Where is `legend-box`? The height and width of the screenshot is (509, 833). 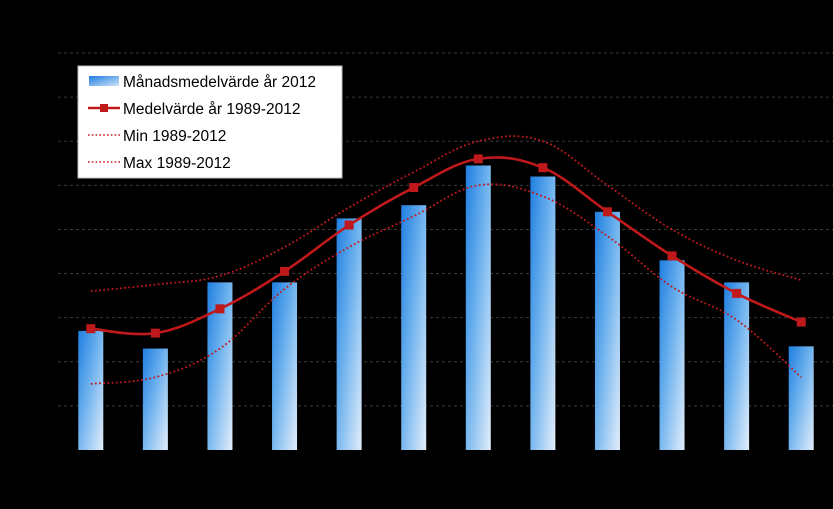 legend-box is located at coordinates (210, 122).